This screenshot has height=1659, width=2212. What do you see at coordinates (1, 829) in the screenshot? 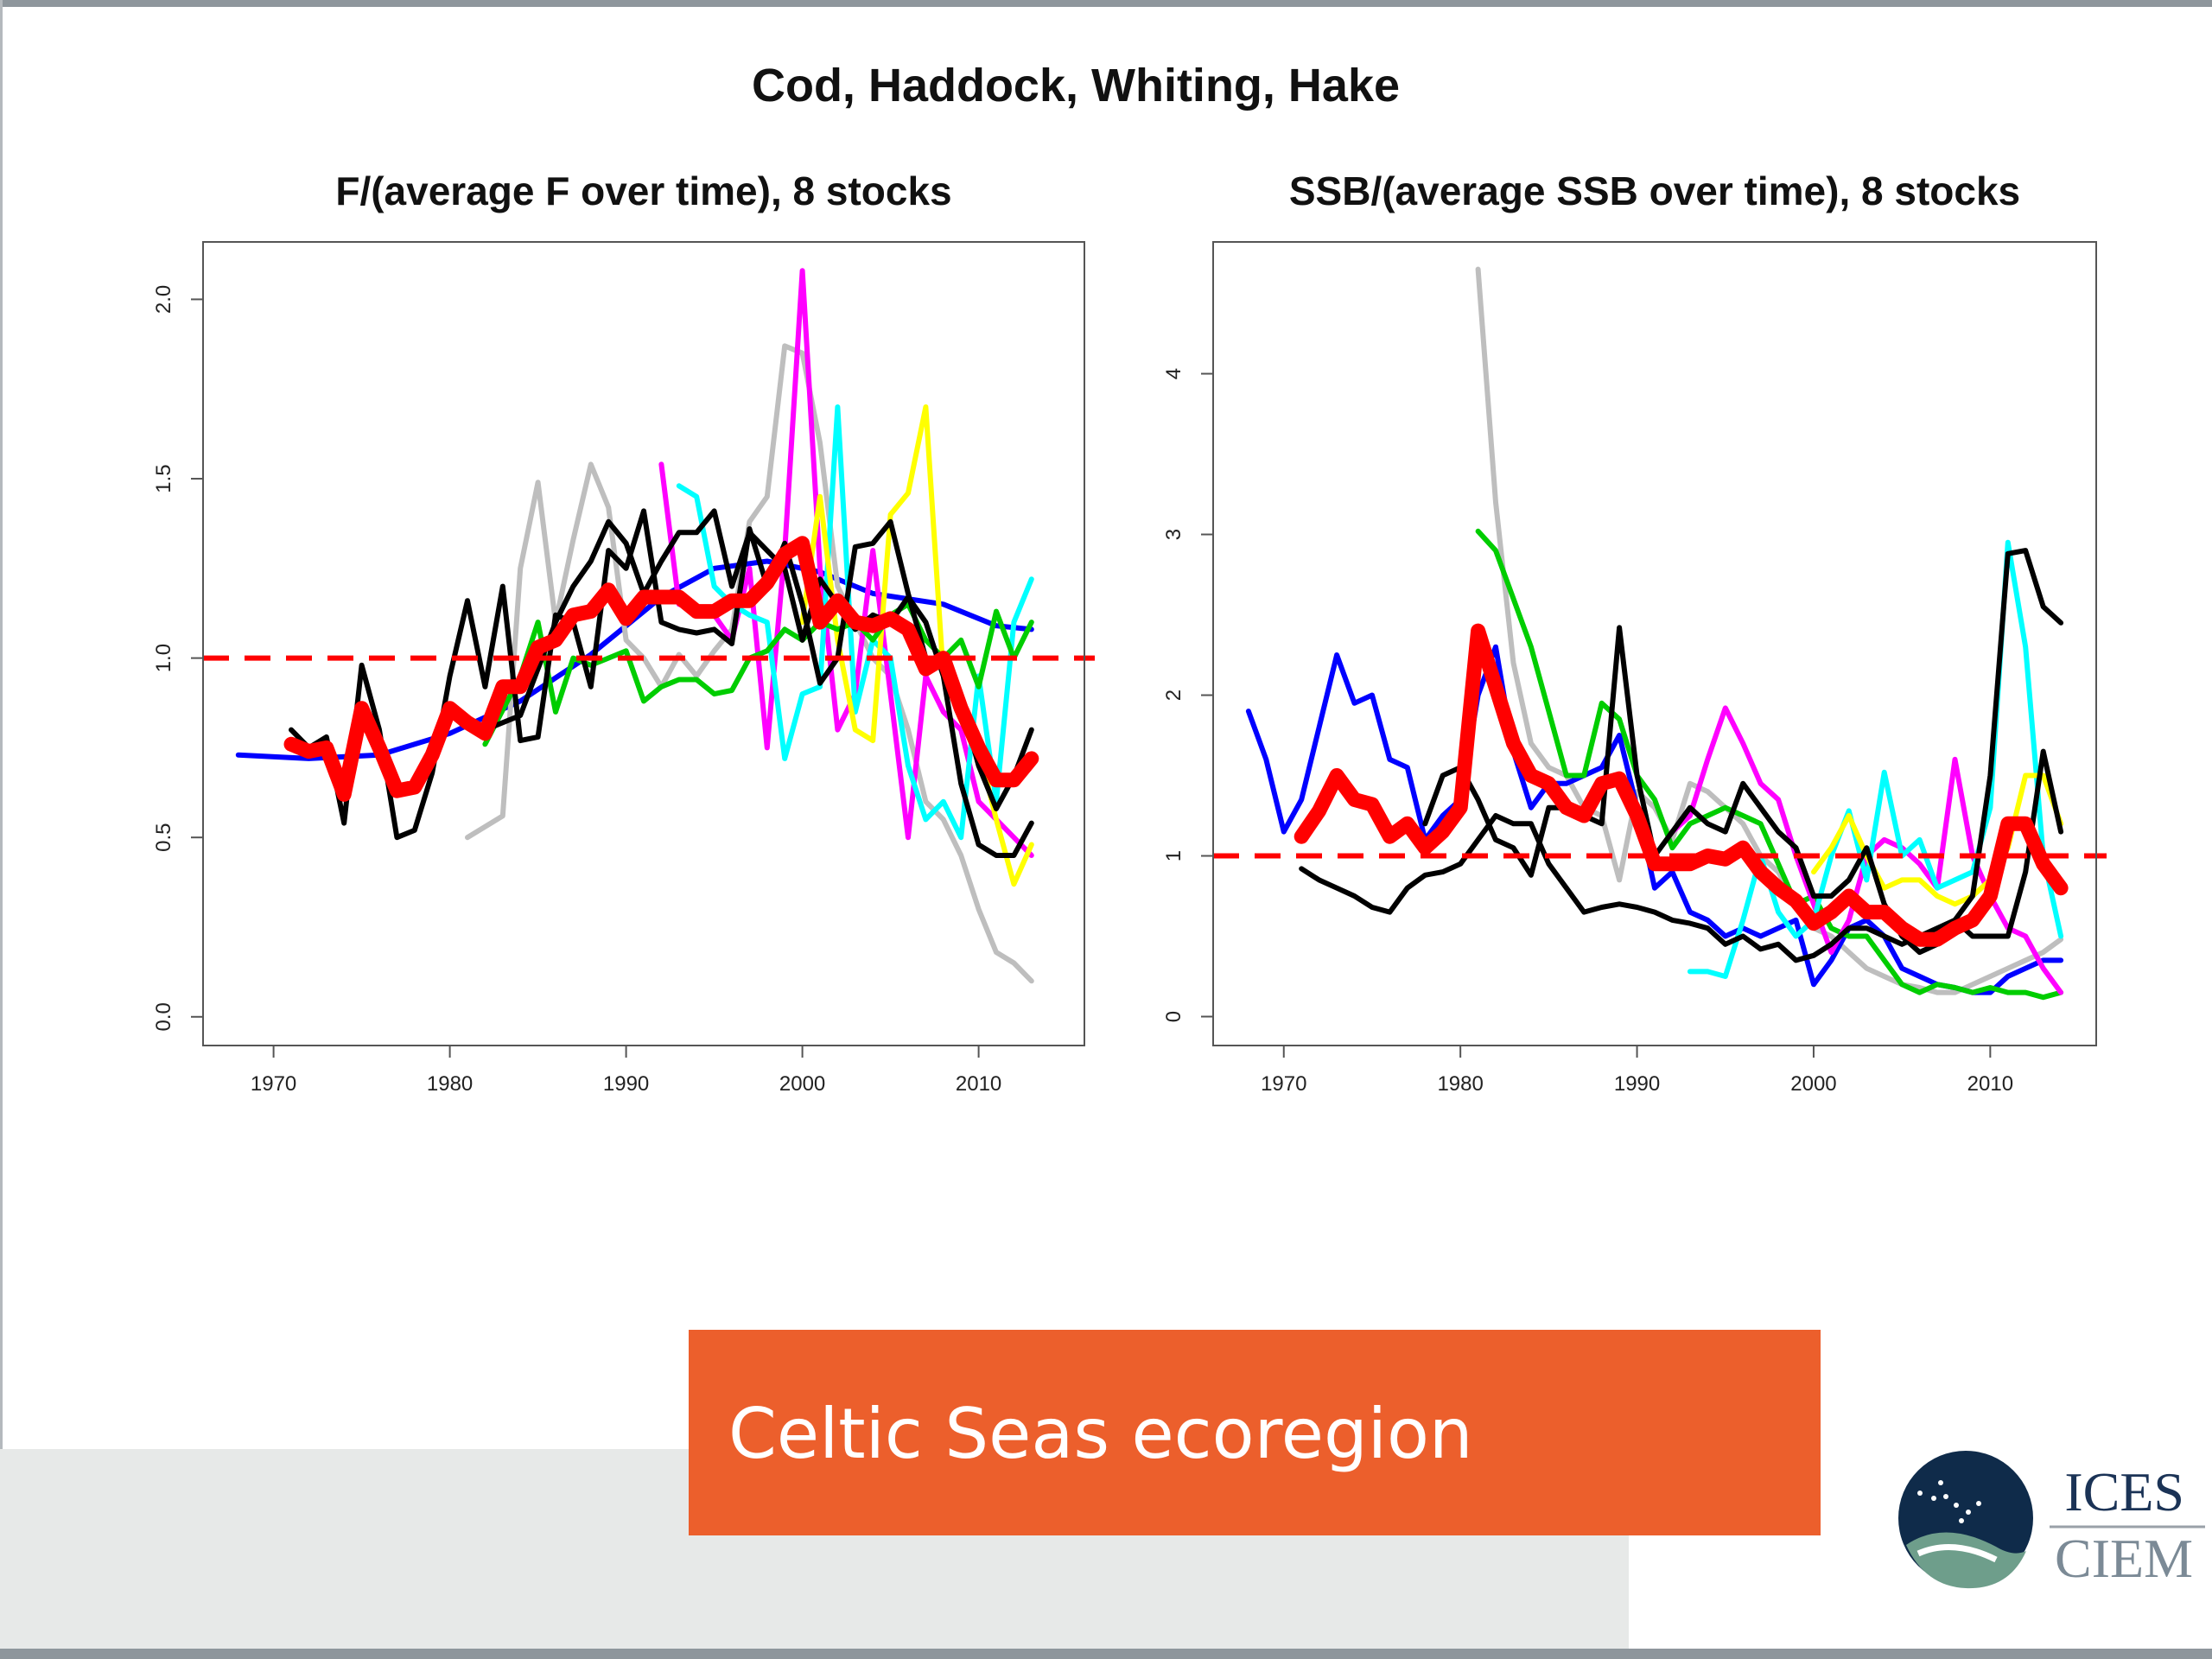
I see `slide-frame-left` at bounding box center [1, 829].